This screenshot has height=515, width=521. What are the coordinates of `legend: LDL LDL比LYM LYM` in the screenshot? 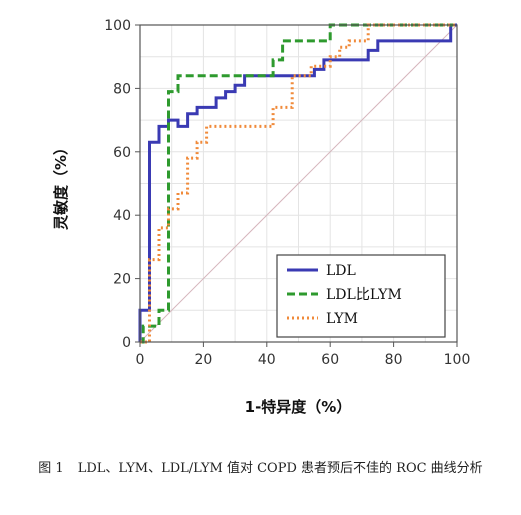 It's located at (361, 296).